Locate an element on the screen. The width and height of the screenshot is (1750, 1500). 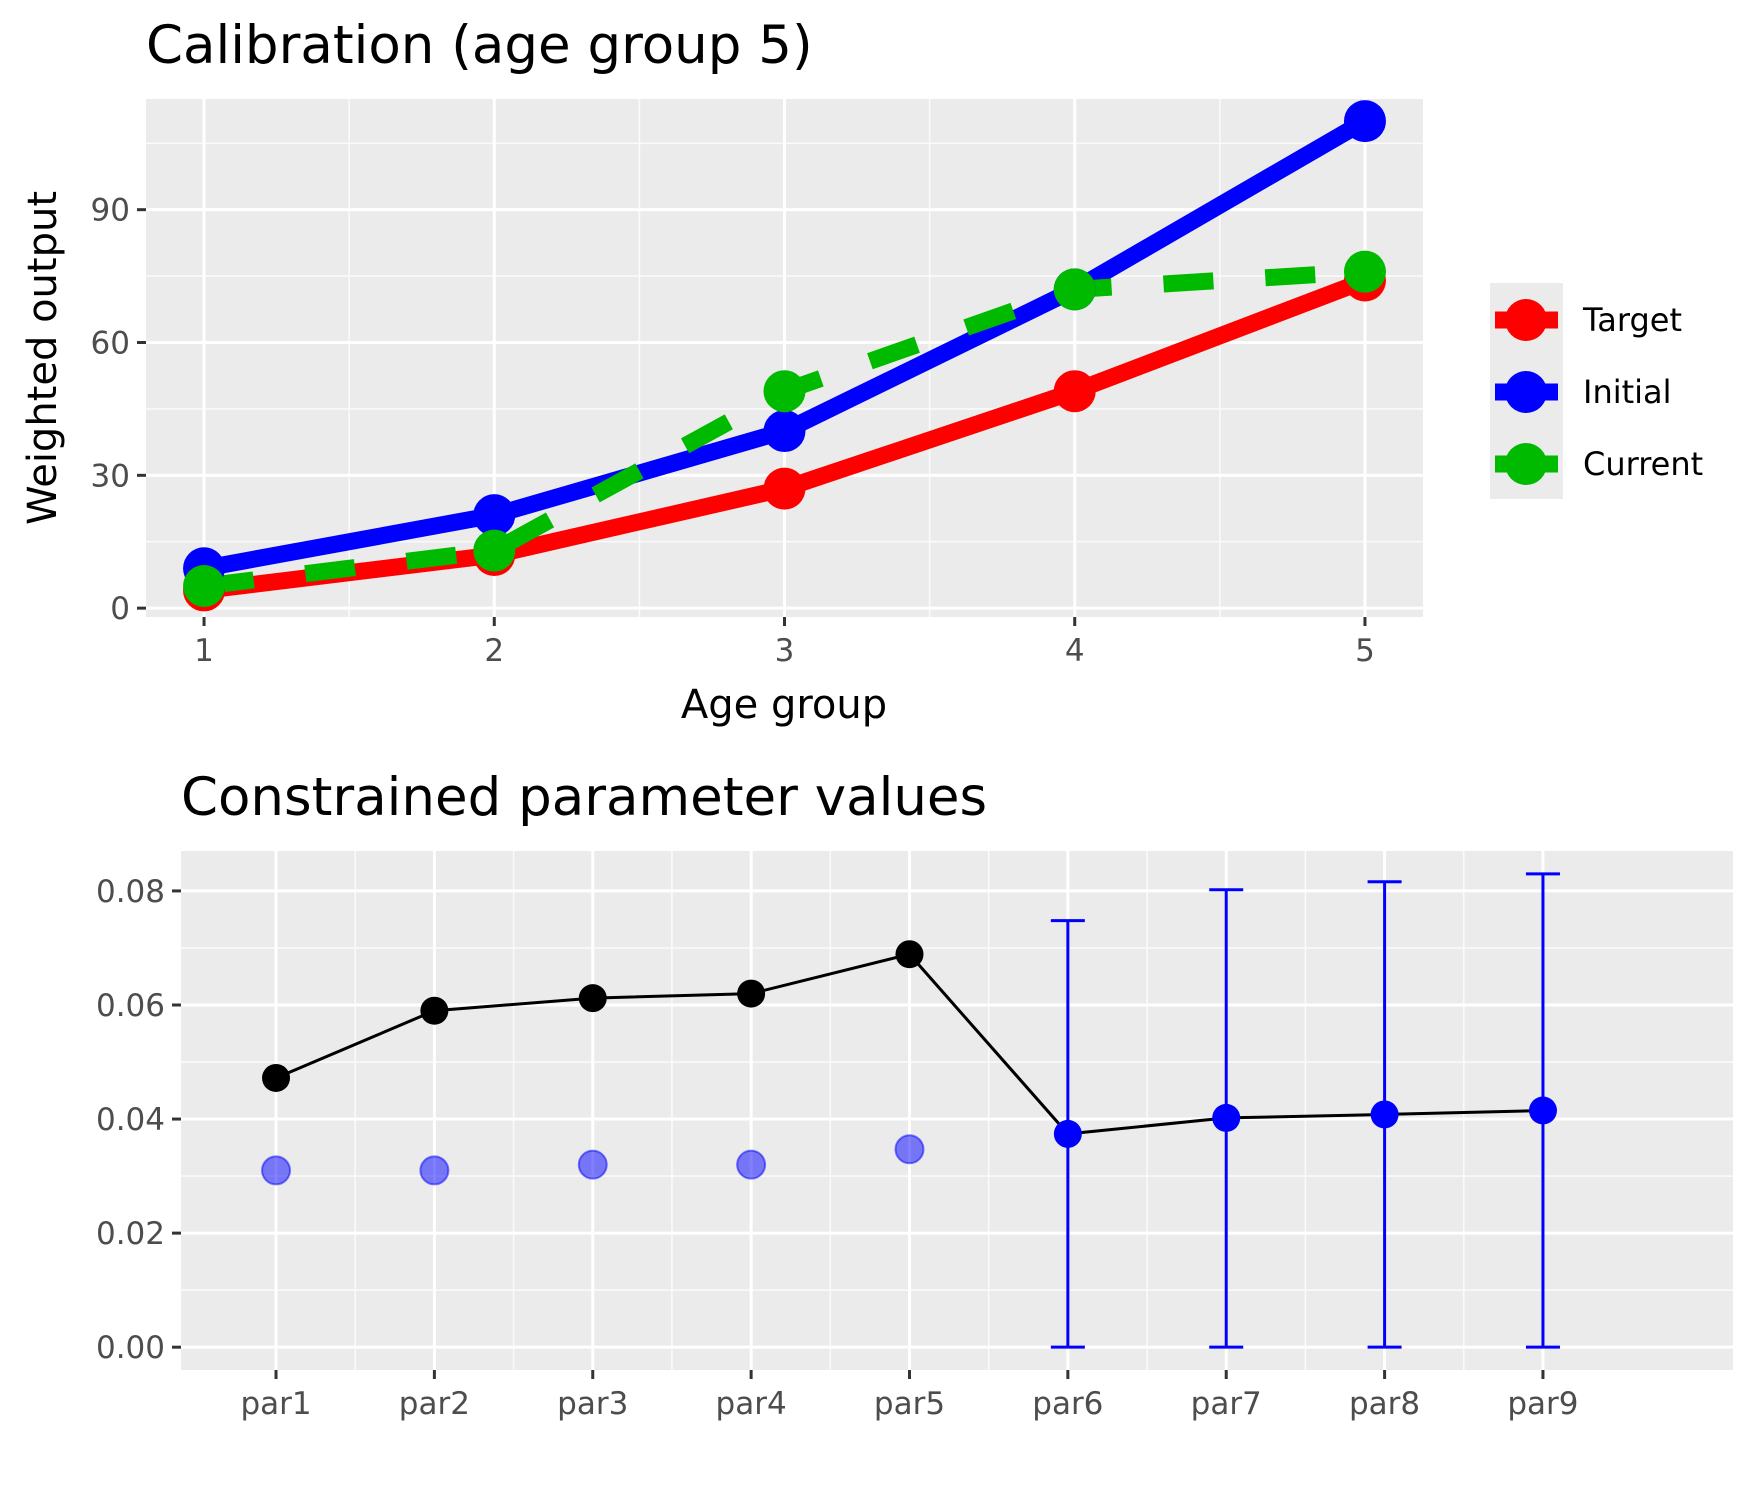
x-tick-label: par2 is located at coordinates (434, 1404).